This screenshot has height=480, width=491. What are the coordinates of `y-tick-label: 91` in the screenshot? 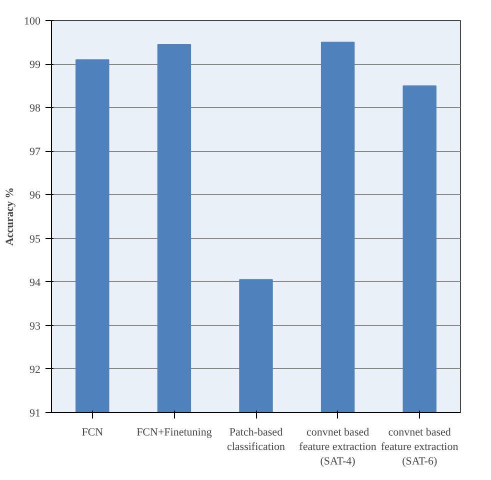 It's located at (35, 414).